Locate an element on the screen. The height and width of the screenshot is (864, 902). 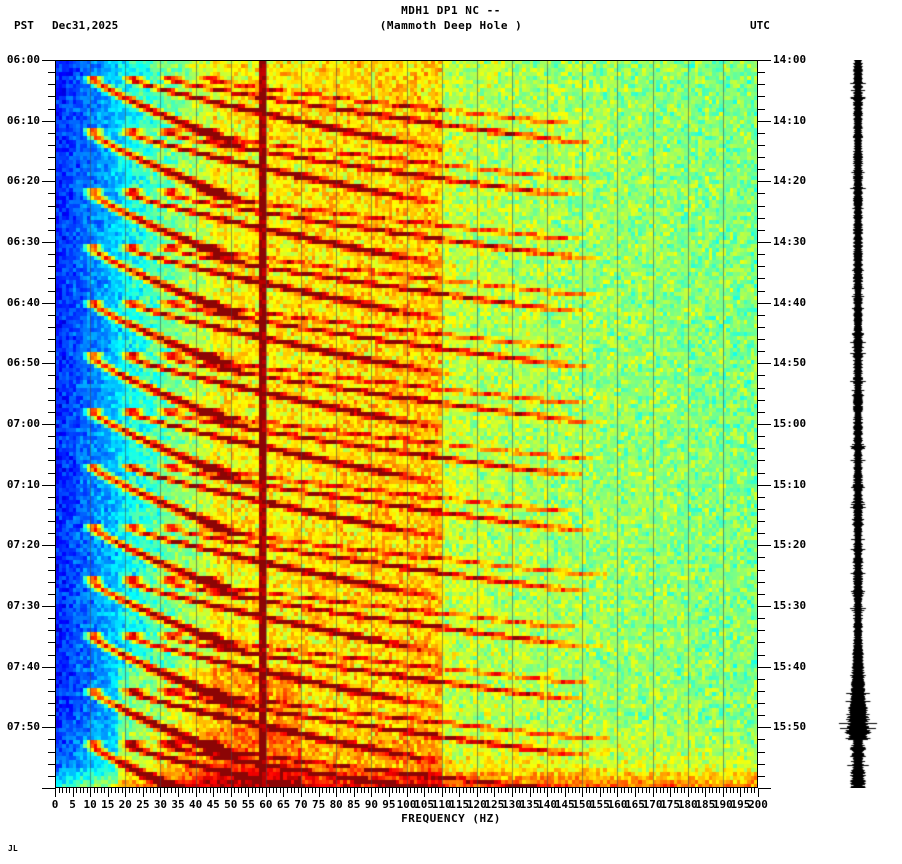
time-label-pst: 06:40 is located at coordinates (23, 302).